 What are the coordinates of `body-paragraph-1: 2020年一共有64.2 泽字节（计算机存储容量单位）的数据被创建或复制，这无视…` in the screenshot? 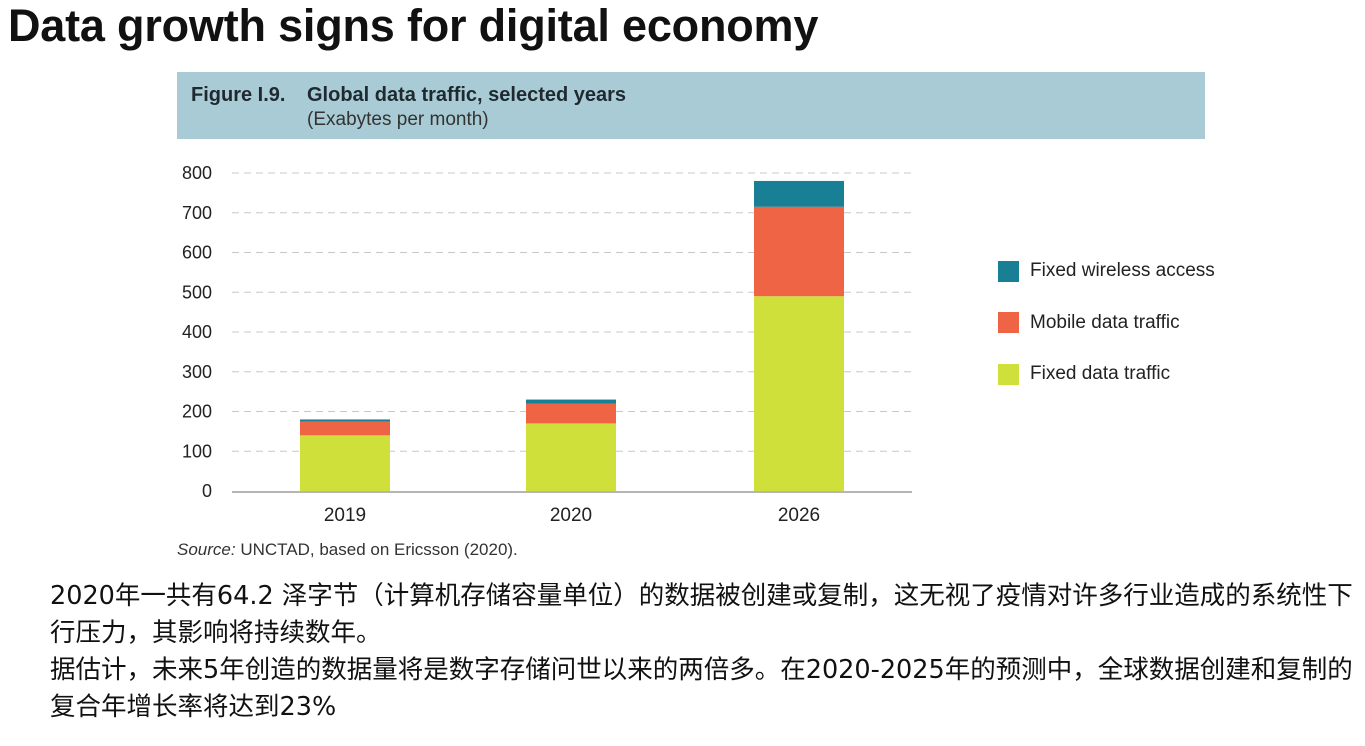 It's located at (701, 614).